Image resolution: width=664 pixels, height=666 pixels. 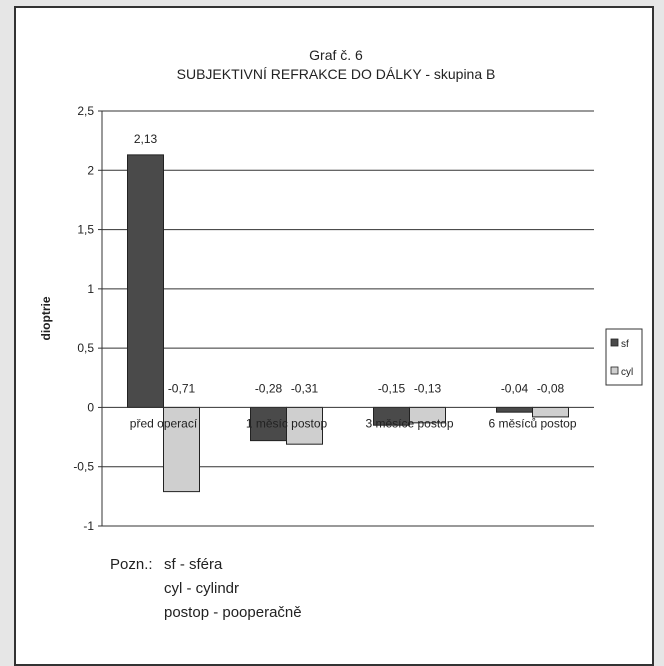 I want to click on data-label-cyl: -0,71, so click(x=182, y=388).